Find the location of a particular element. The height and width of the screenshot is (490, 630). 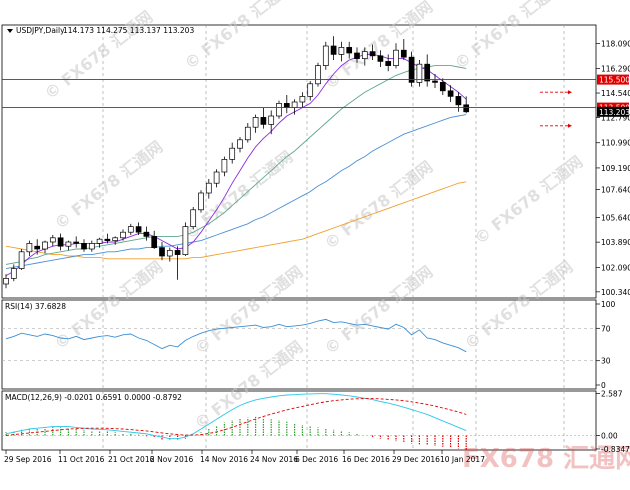

rsi-layer is located at coordinates (236, 335).